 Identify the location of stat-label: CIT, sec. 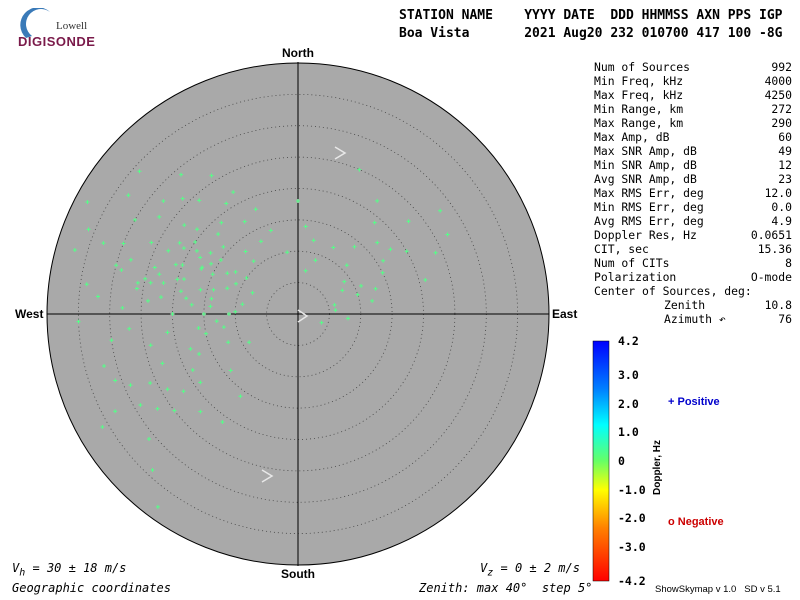
(621, 249).